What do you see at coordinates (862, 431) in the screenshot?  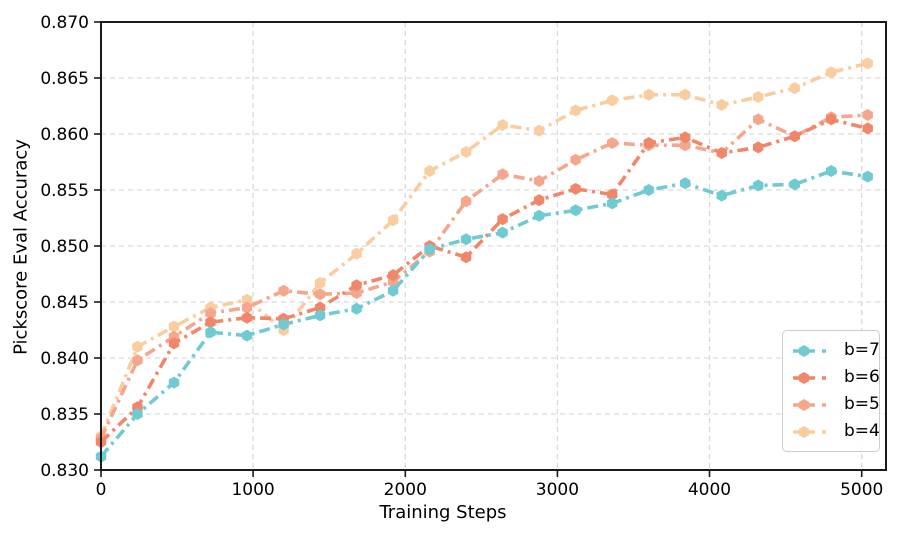 I see `legend-label-b4: b=4` at bounding box center [862, 431].